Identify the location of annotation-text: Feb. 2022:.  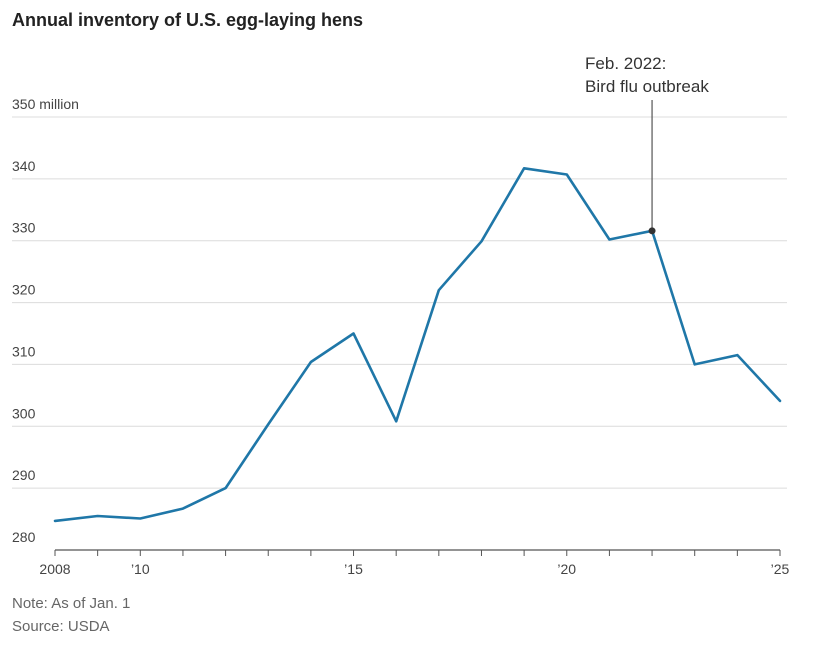
(625, 63).